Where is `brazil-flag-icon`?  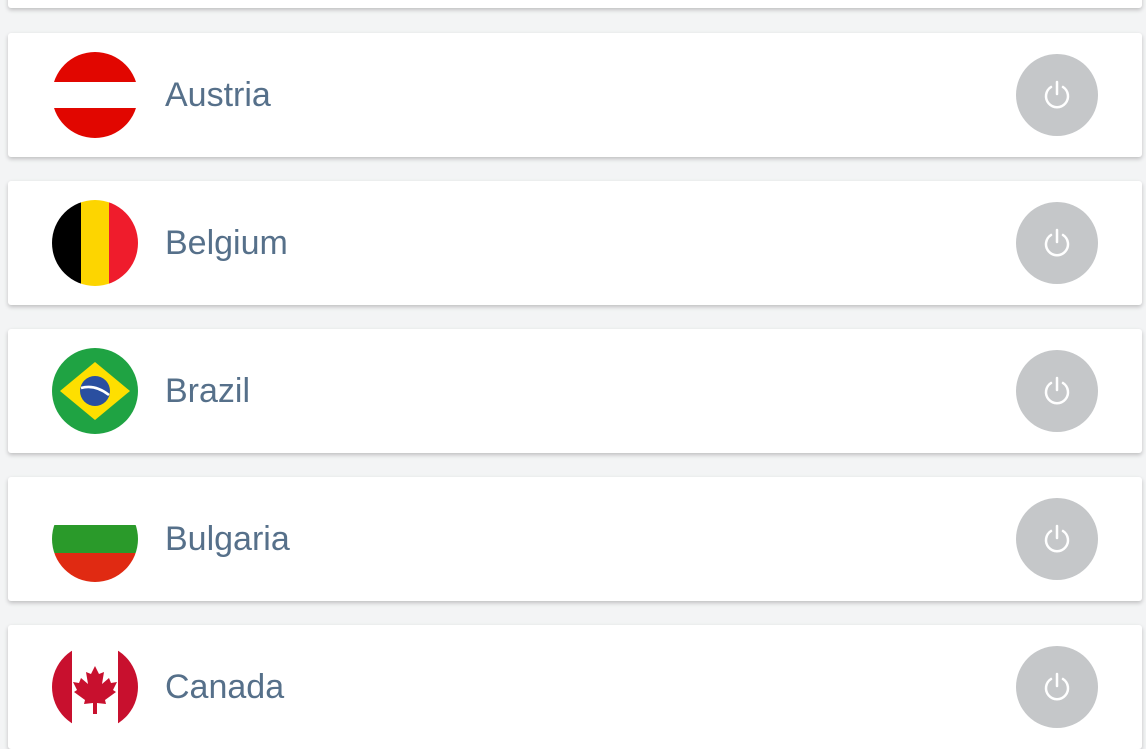
brazil-flag-icon is located at coordinates (95, 391).